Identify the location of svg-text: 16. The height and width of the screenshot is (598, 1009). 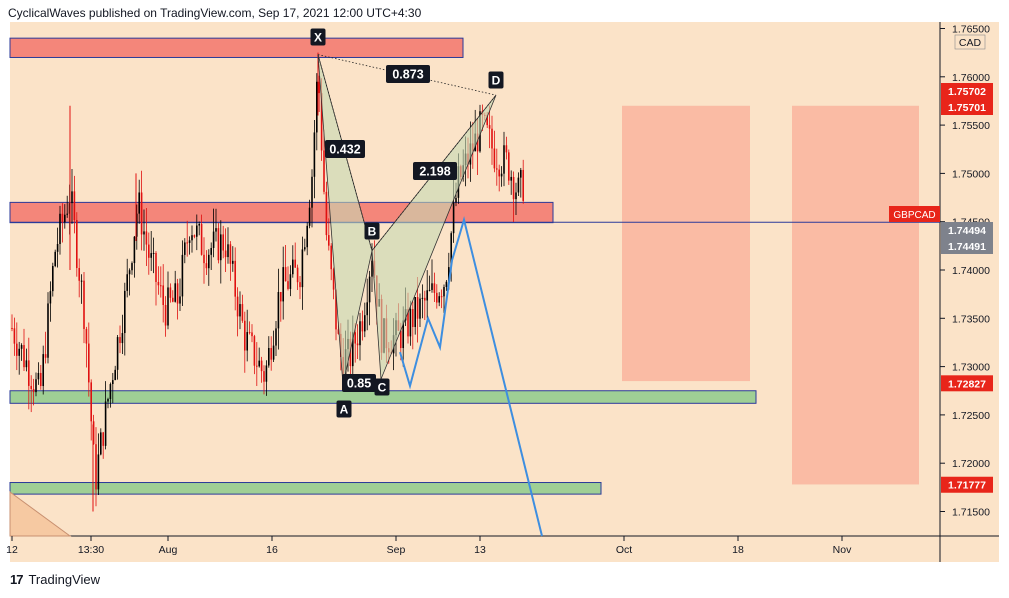
(272, 550).